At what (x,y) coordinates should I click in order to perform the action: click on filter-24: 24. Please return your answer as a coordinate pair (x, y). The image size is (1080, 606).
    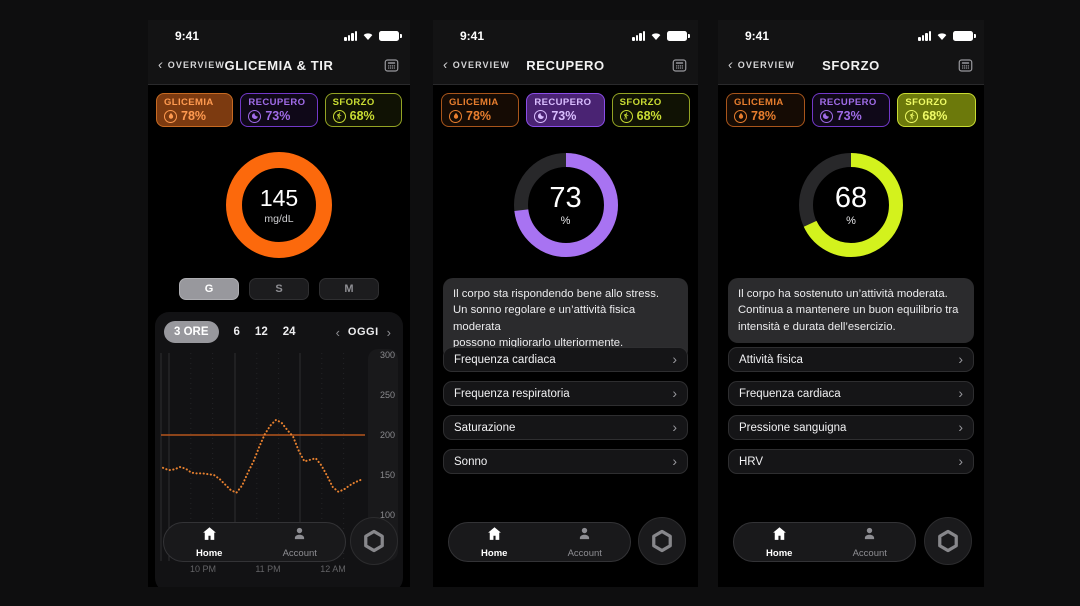
    Looking at the image, I should click on (289, 332).